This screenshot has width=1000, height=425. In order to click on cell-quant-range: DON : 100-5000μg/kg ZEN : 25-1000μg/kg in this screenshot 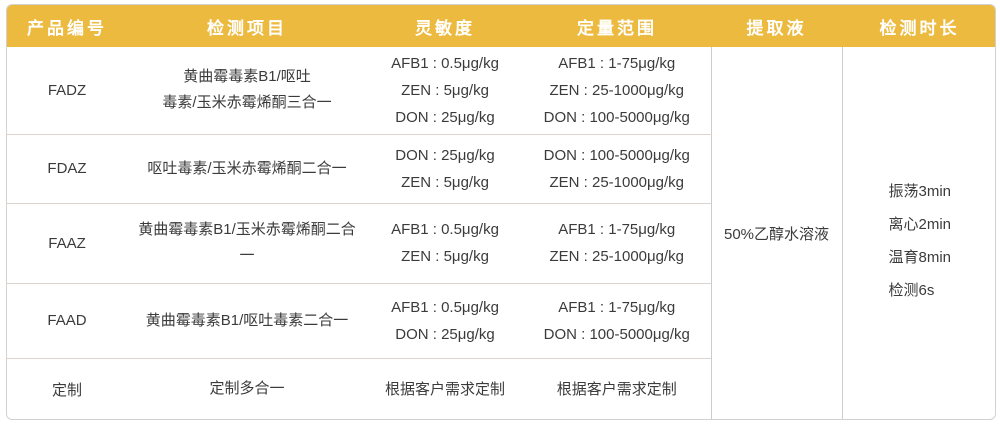, I will do `click(617, 169)`.